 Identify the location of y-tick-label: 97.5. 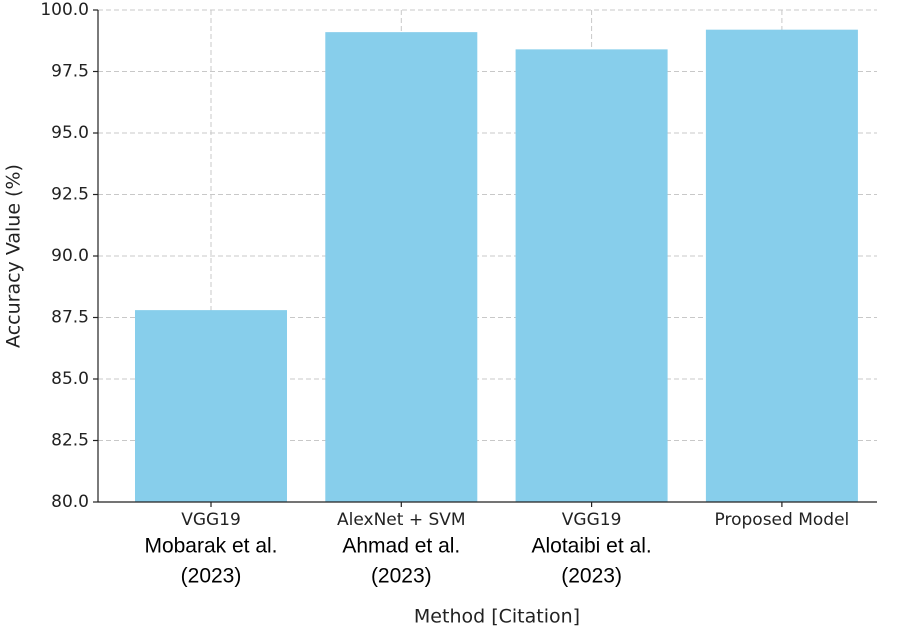
(70, 72).